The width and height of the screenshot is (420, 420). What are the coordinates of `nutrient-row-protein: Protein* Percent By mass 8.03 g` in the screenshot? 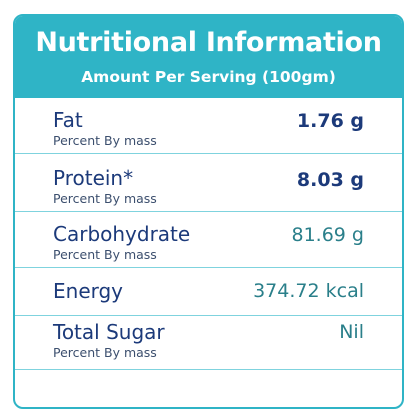 It's located at (208, 183).